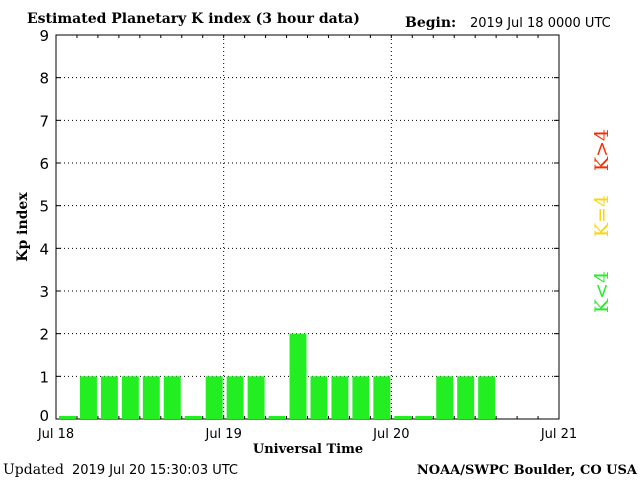 The width and height of the screenshot is (640, 480). What do you see at coordinates (558, 434) in the screenshot?
I see `x-tick-label: Jul 21` at bounding box center [558, 434].